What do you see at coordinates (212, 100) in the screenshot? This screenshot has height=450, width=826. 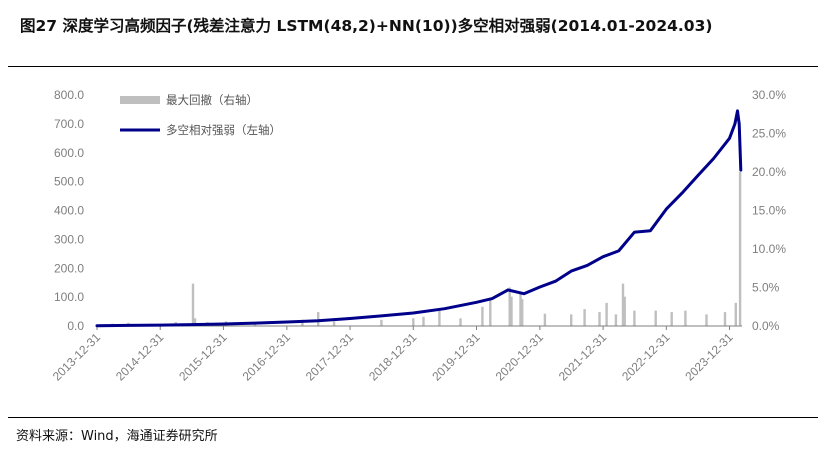 I see `legend-drawdown-label: 最大回撤（右轴）` at bounding box center [212, 100].